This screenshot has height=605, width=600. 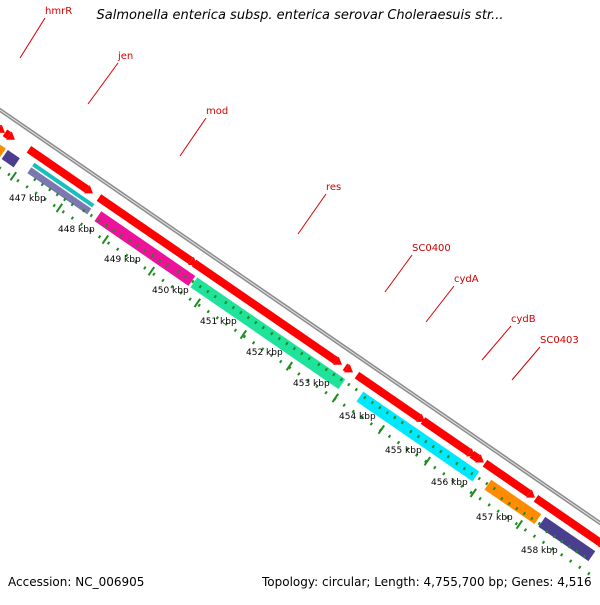 I want to click on callout-line-mod, so click(x=193, y=137).